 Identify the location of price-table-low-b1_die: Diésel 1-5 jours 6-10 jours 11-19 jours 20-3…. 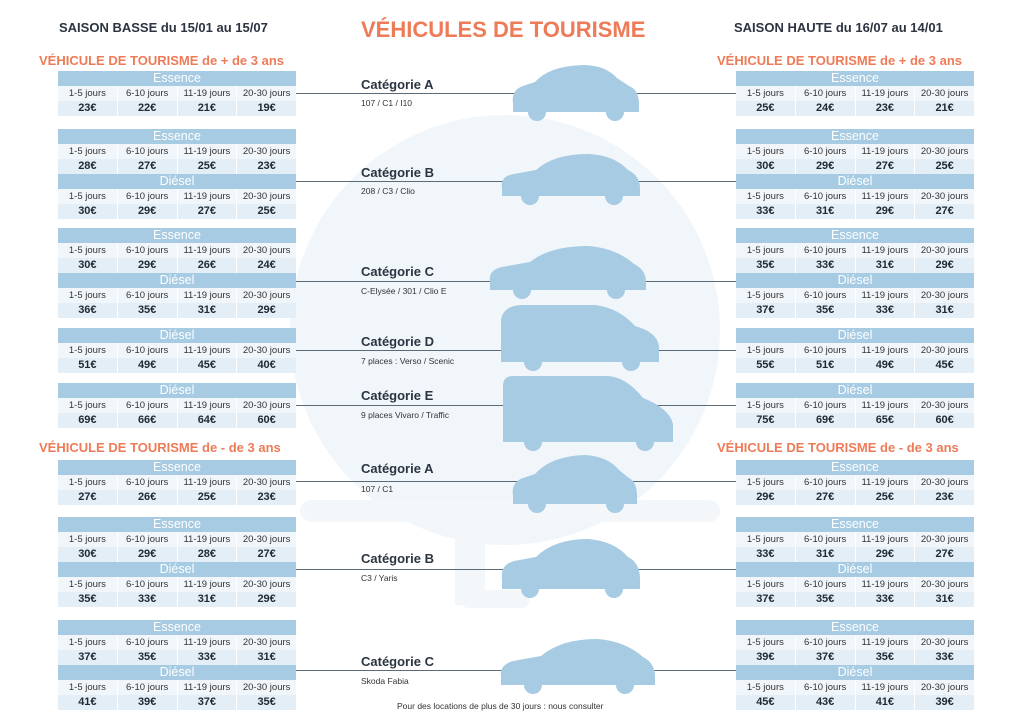
(177, 196).